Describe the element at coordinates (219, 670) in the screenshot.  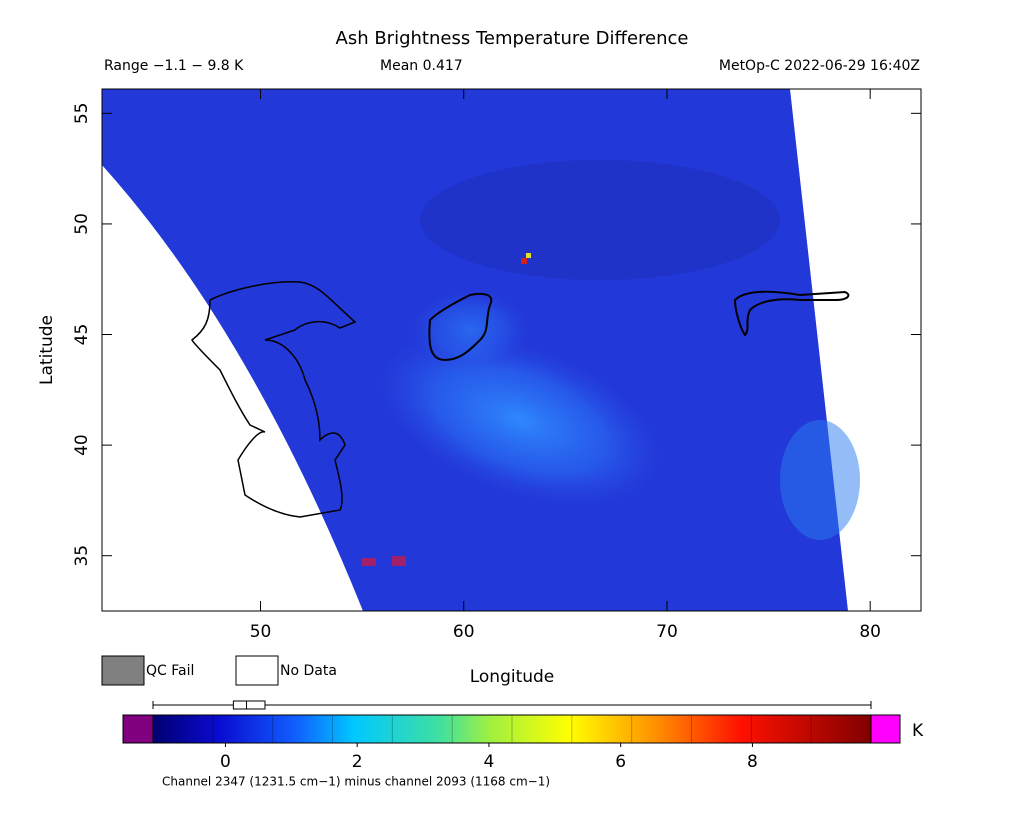
I see `legend: QC Fail No Data` at that location.